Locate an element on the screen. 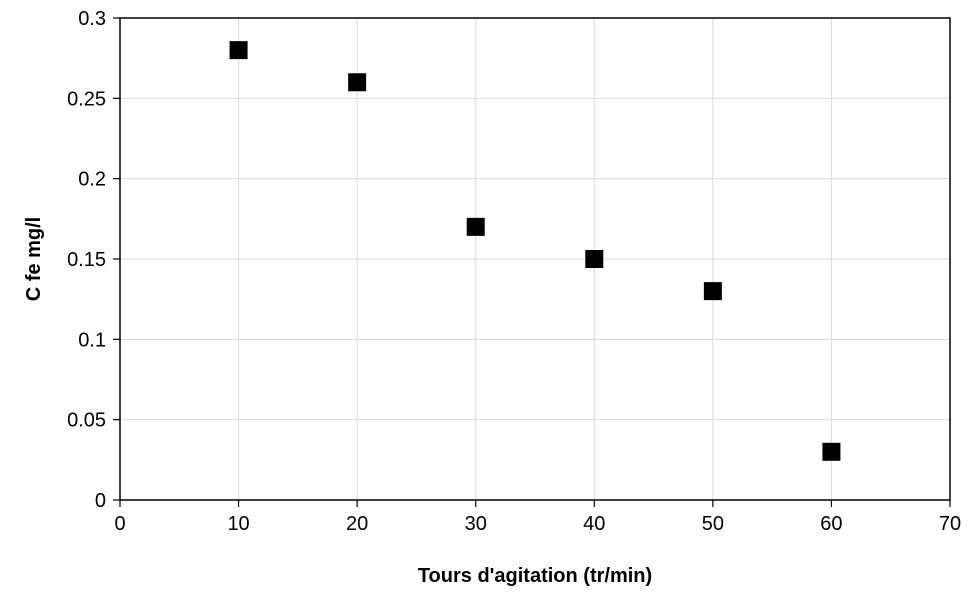 The height and width of the screenshot is (592, 968). x-tick-label: 0 is located at coordinates (119, 524).